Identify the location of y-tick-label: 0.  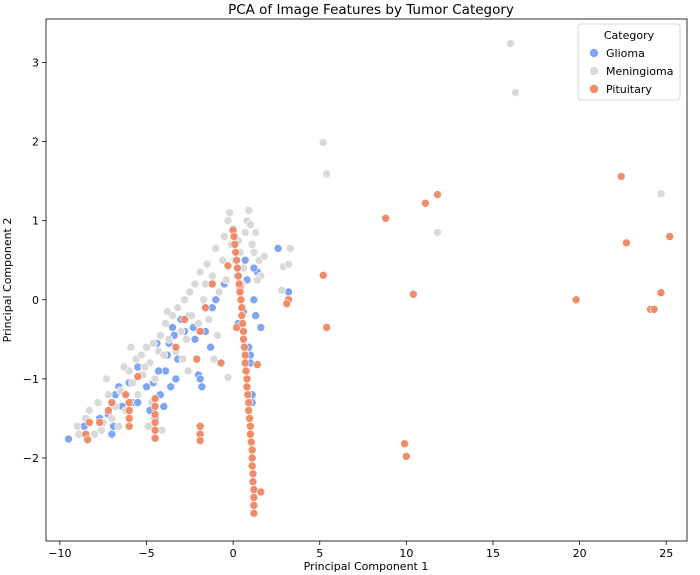
(35, 300).